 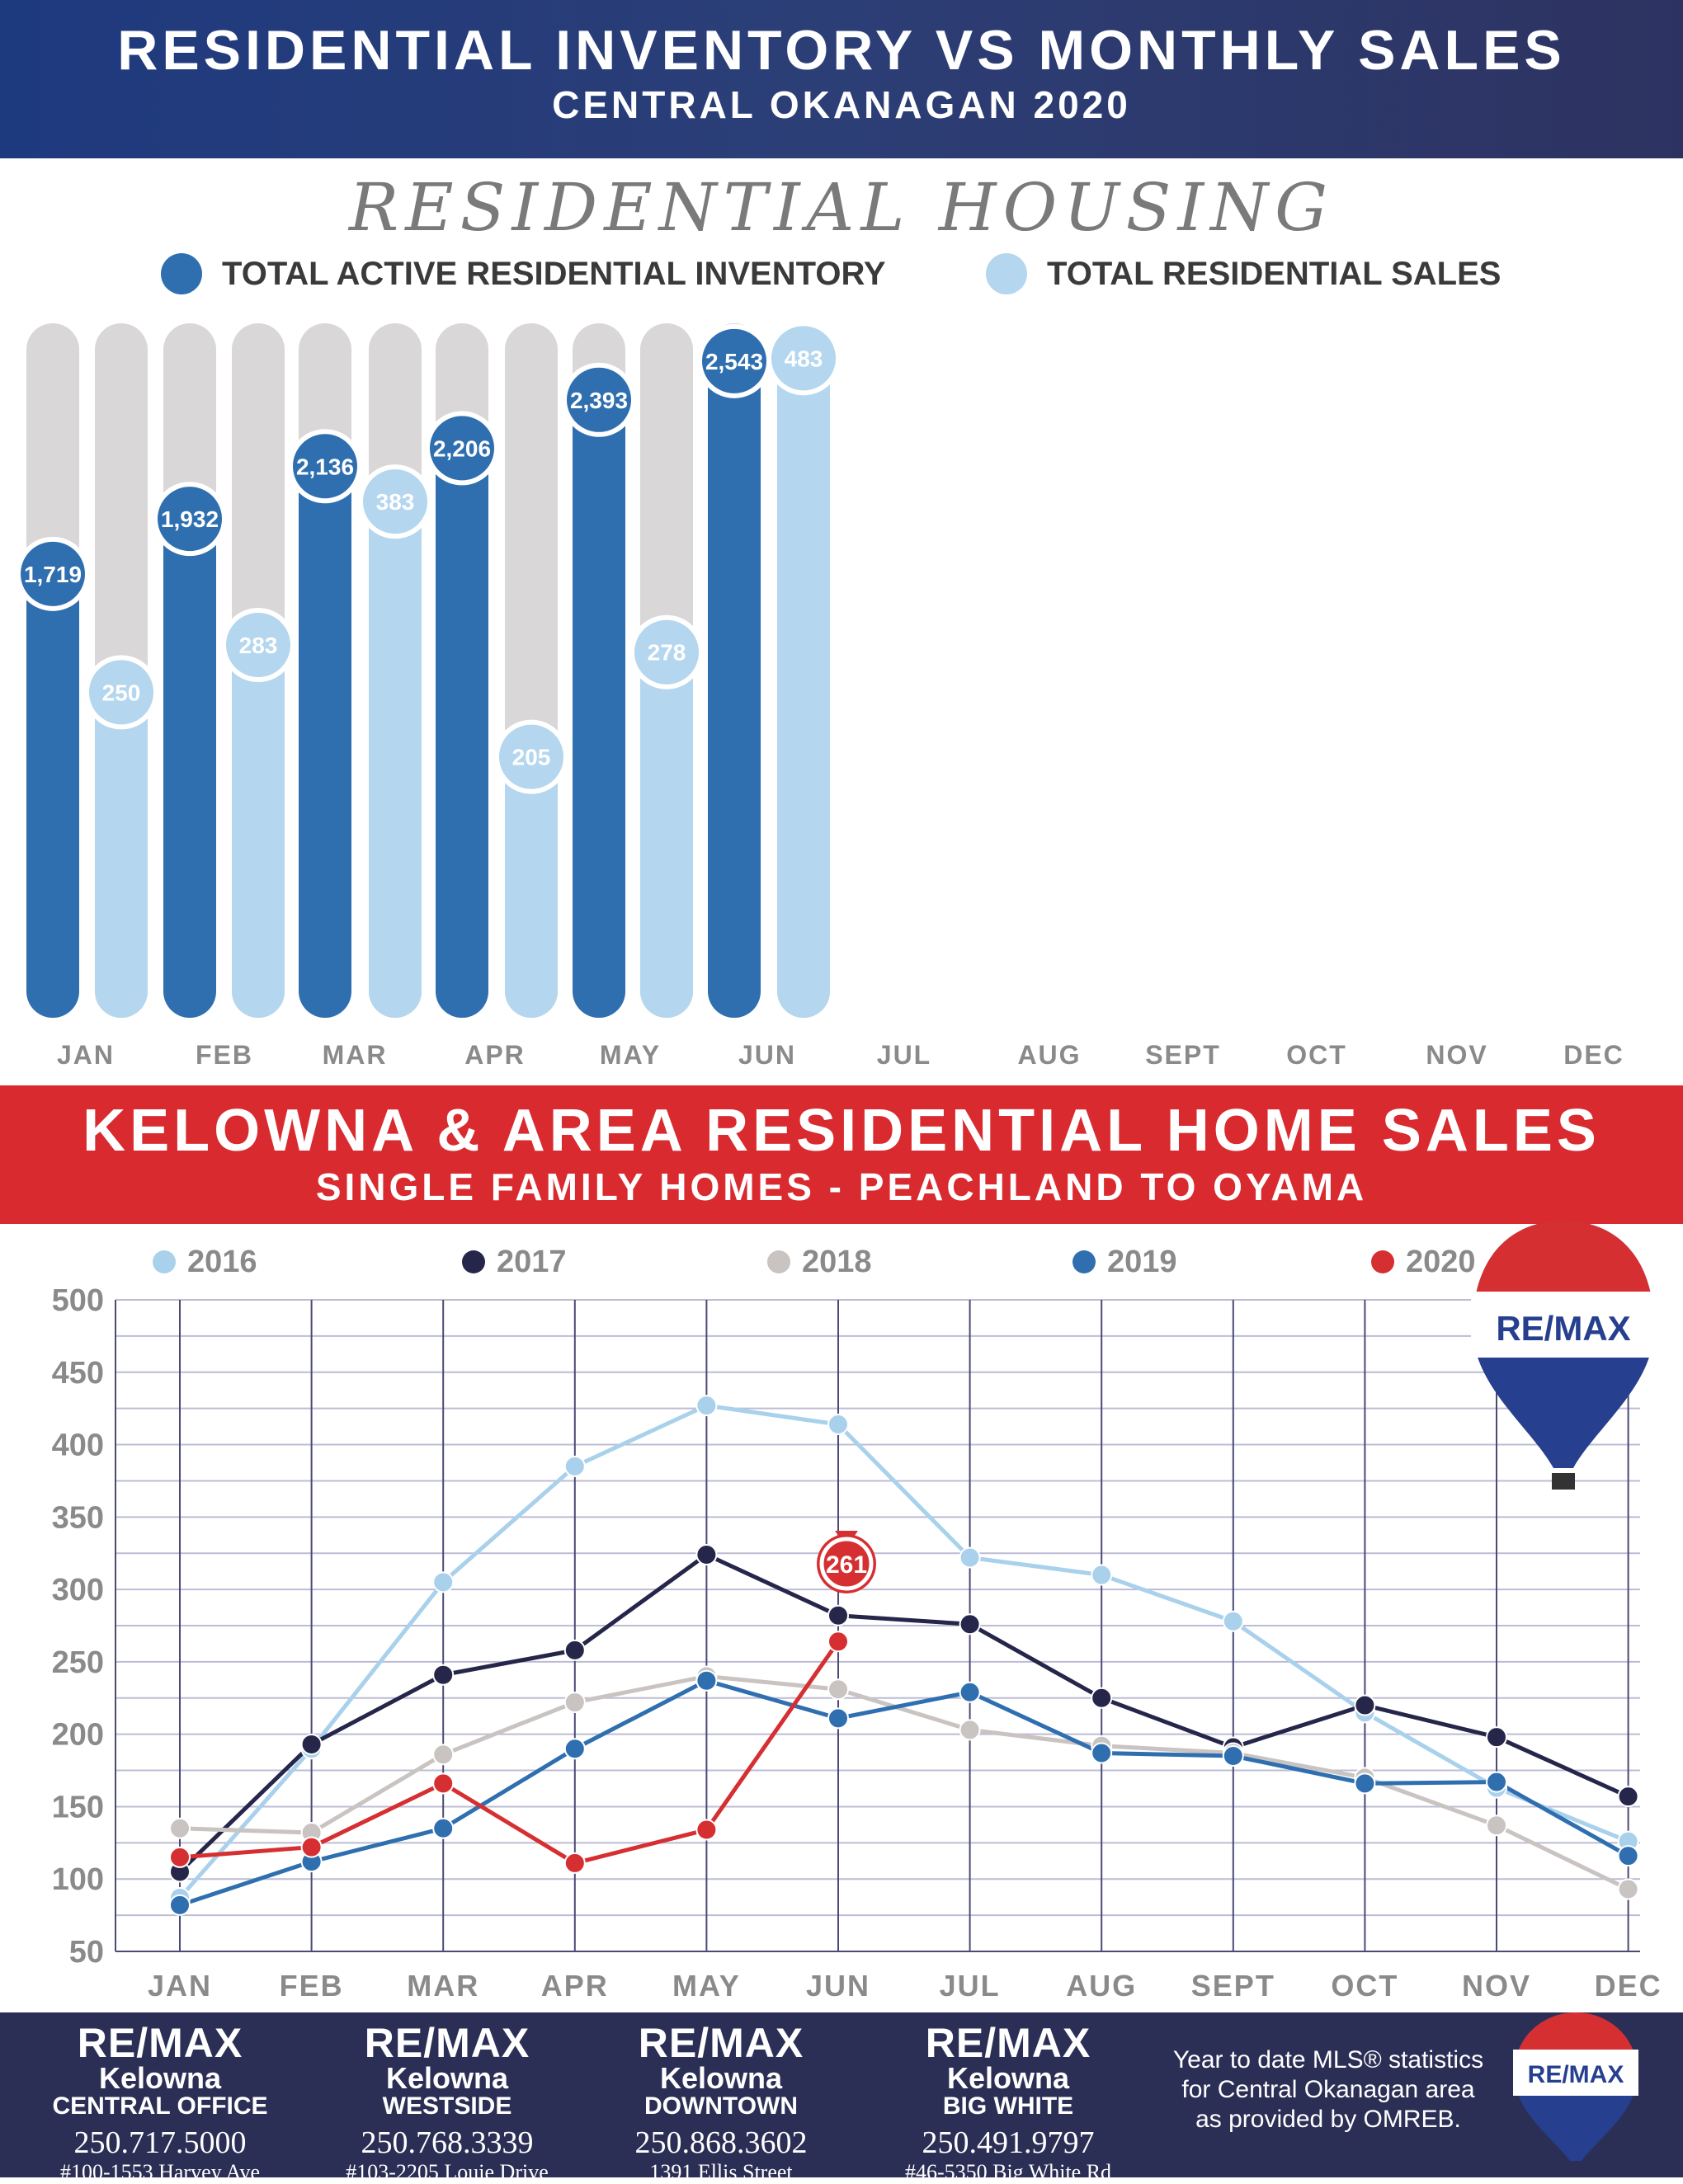 What do you see at coordinates (1008, 2142) in the screenshot?
I see `office-phone: 250.491.9797` at bounding box center [1008, 2142].